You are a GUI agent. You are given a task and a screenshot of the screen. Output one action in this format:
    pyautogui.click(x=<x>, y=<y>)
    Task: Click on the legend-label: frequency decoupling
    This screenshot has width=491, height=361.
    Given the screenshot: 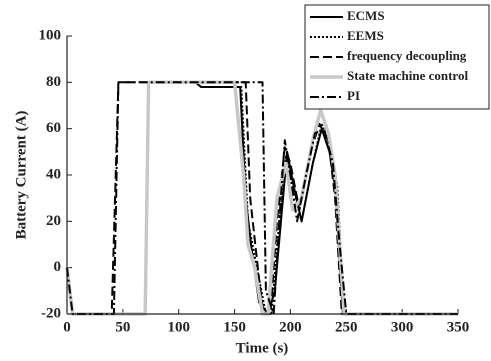 What is the action you would take?
    pyautogui.click(x=407, y=55)
    